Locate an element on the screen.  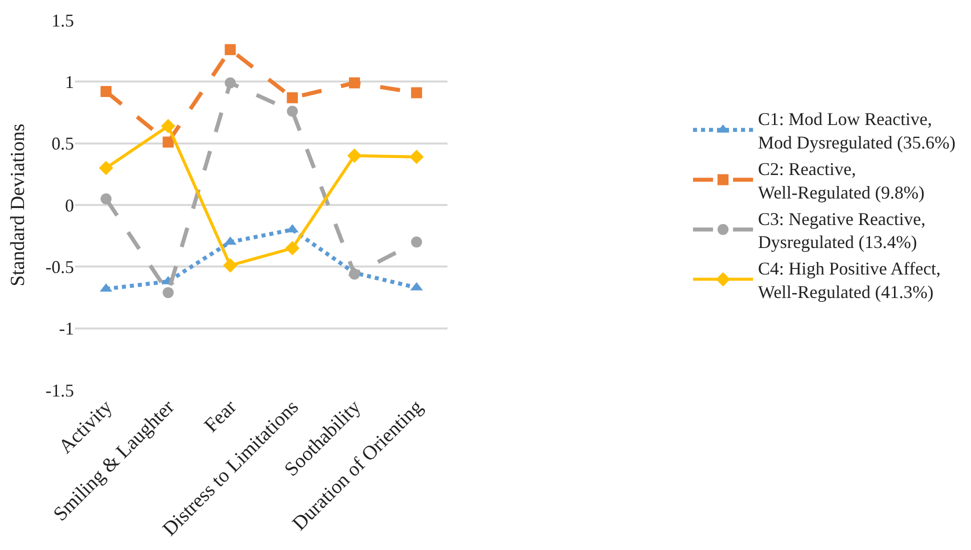
legend-label: C3: Negative Reactive, Dysregulated (13.4%) is located at coordinates (842, 230).